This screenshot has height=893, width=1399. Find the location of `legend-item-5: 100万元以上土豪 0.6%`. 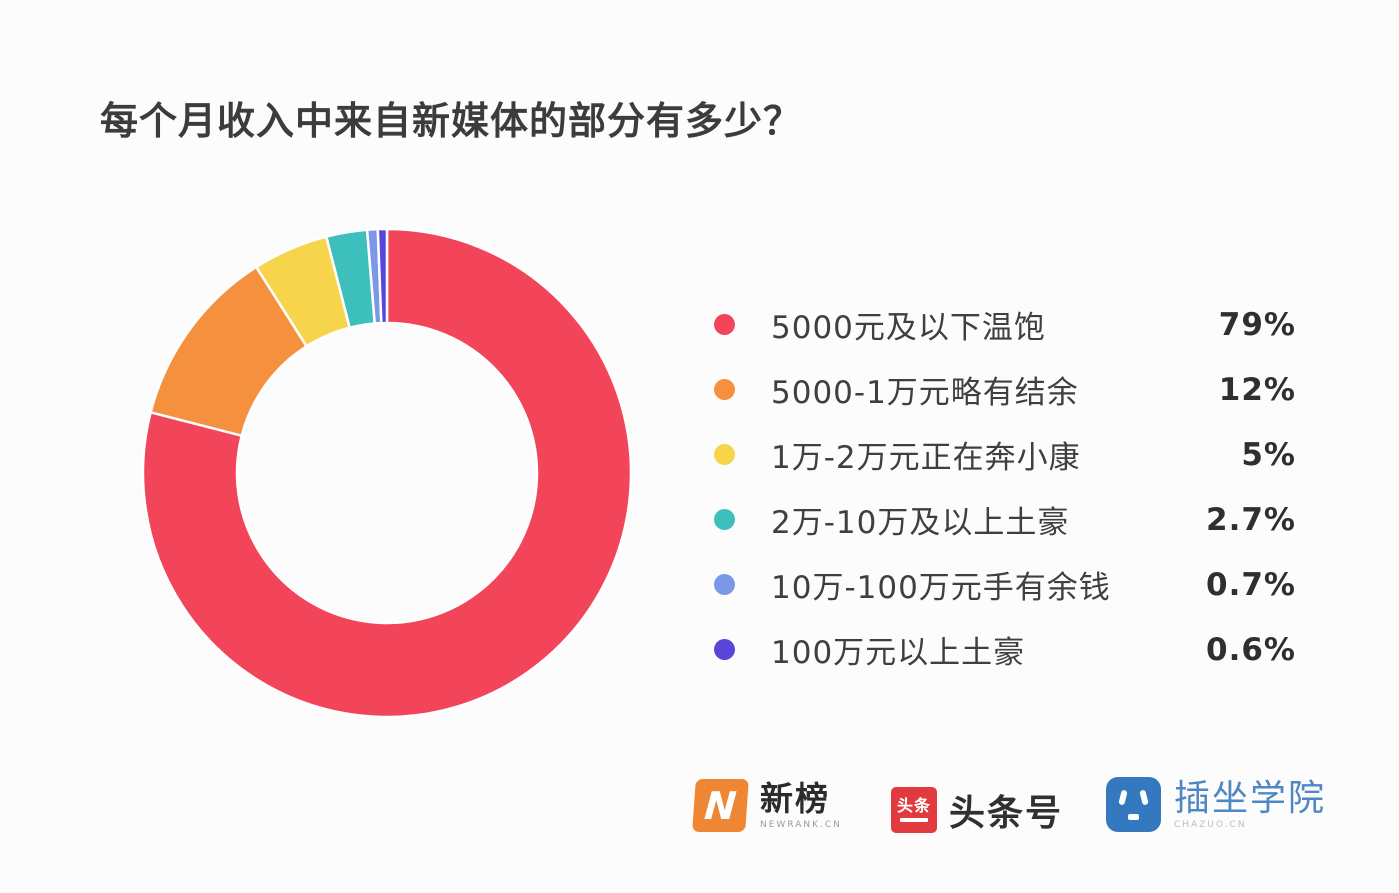

legend-item-5: 100万元以上土豪 0.6% is located at coordinates (1001, 649).